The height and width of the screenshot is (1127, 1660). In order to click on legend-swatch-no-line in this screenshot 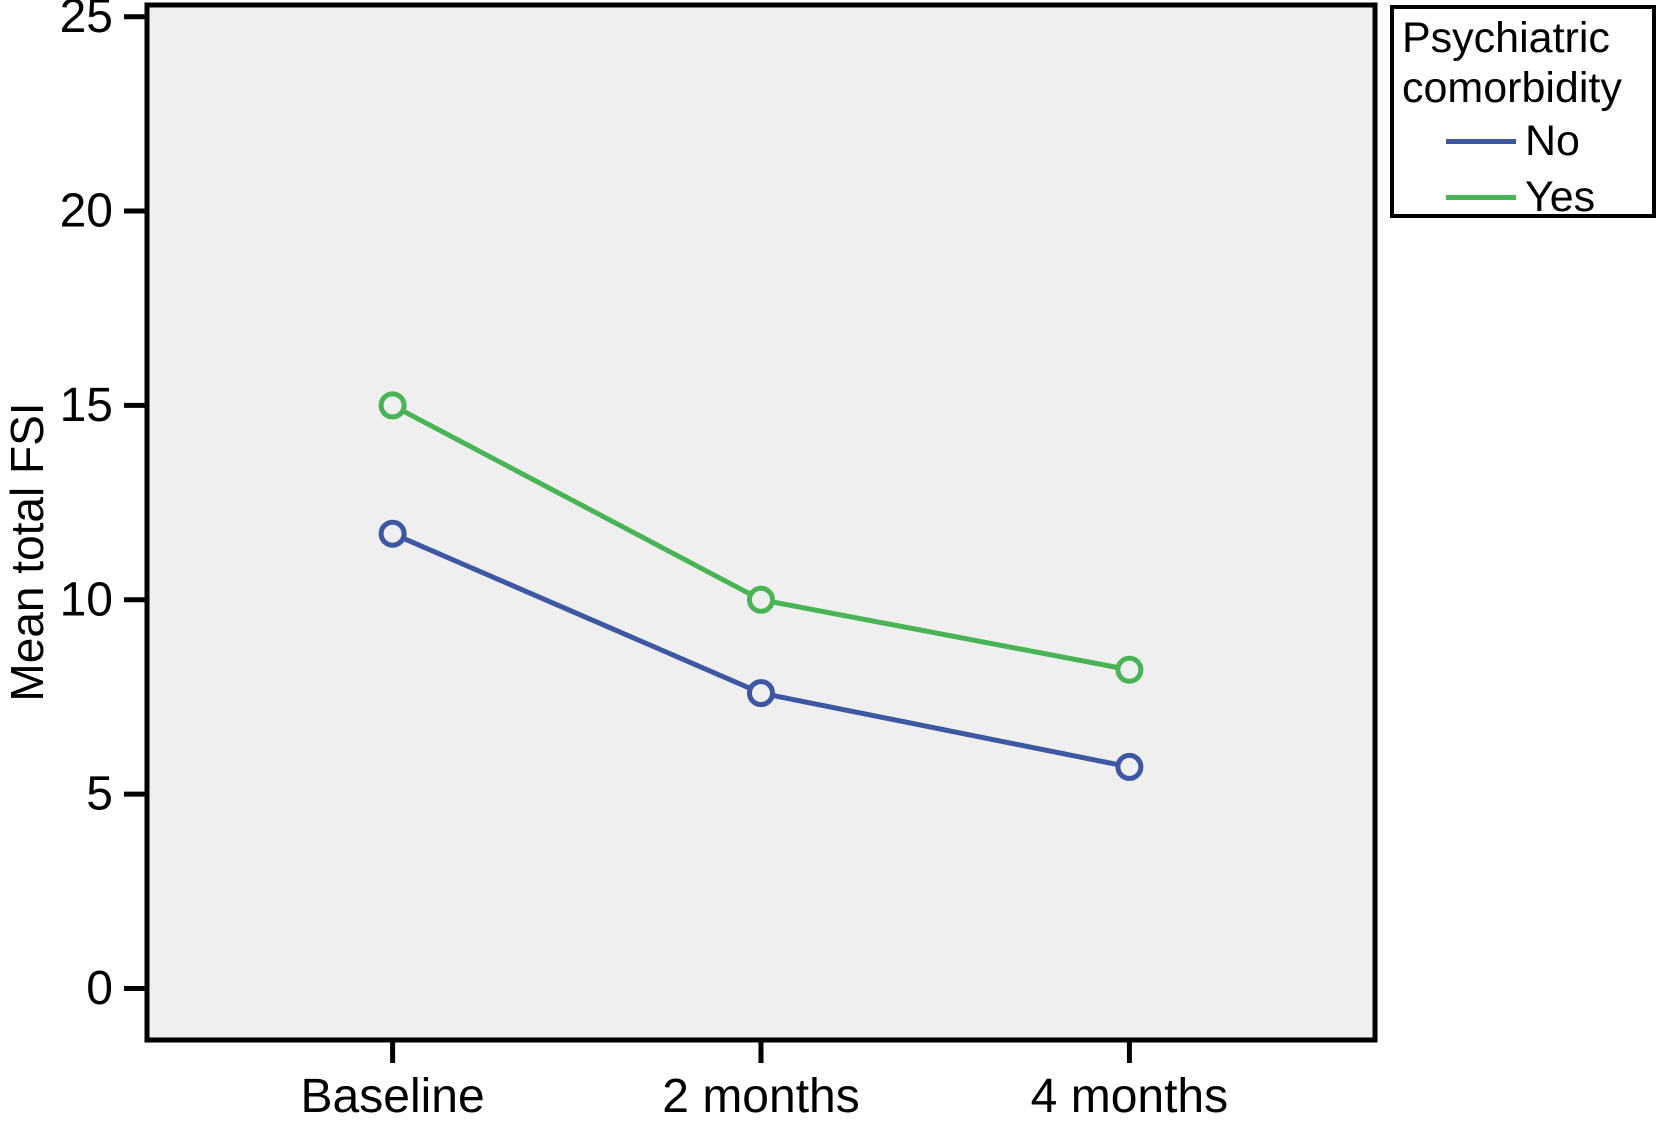, I will do `click(1481, 141)`.